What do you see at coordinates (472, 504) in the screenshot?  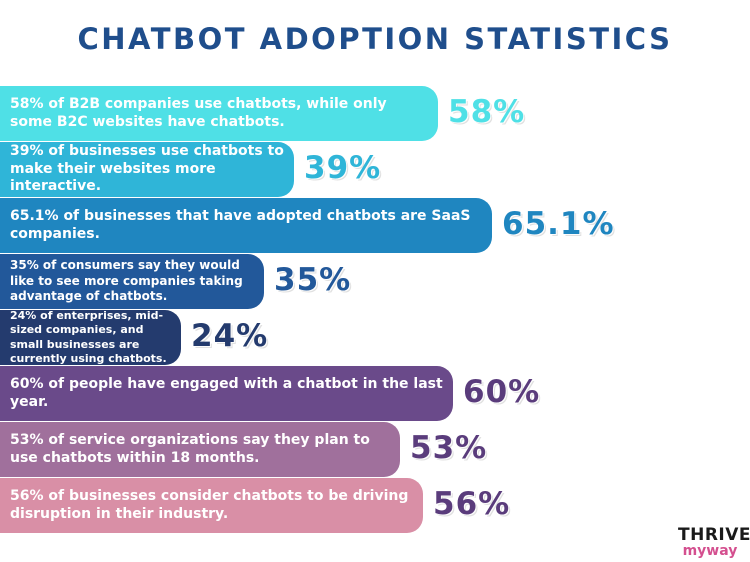 I see `bar-8-value-label: 56%` at bounding box center [472, 504].